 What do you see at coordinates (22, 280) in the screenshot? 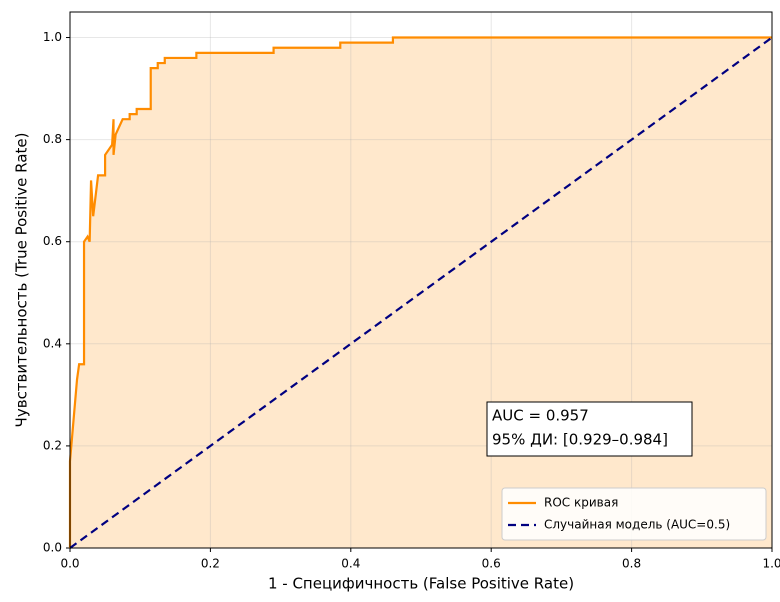
I see `y-axis-label: Чувствительность (True Positive Rate)` at bounding box center [22, 280].